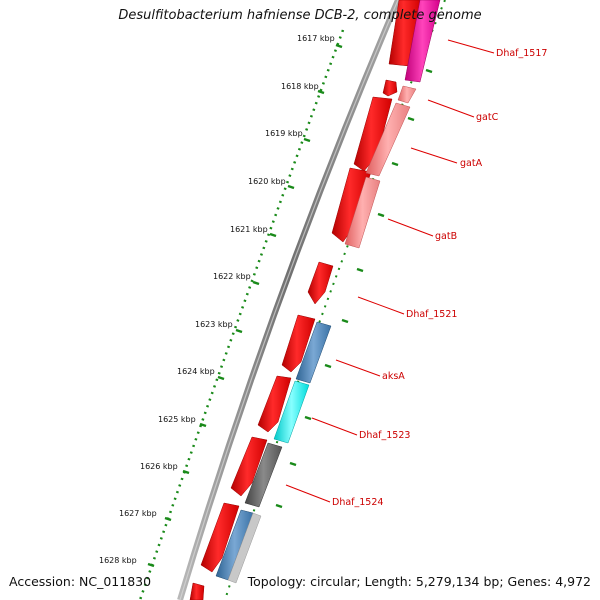 The image size is (600, 600). Describe the element at coordinates (214, 324) in the screenshot. I see `kbp-label: 1623 kbp` at that location.